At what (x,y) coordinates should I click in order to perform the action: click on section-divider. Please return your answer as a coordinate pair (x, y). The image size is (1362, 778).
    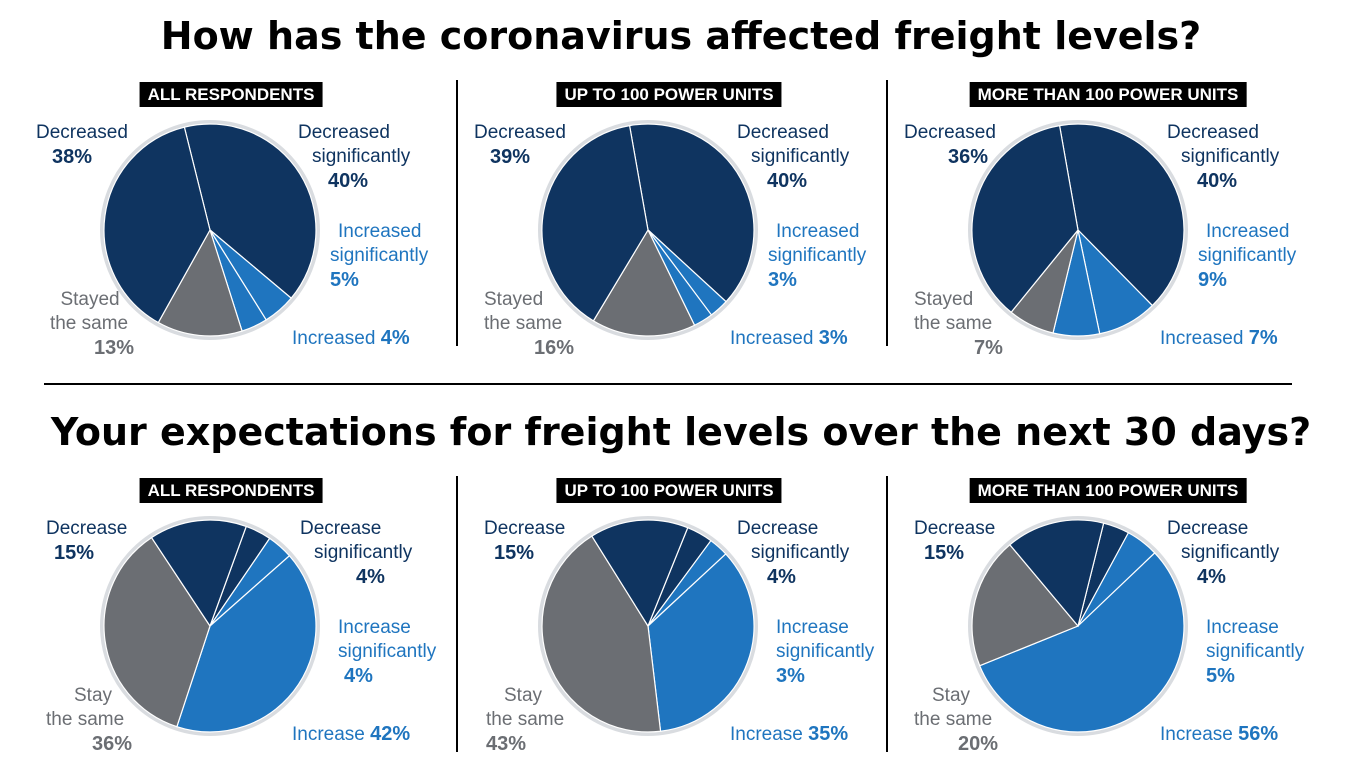
    Looking at the image, I should click on (668, 384).